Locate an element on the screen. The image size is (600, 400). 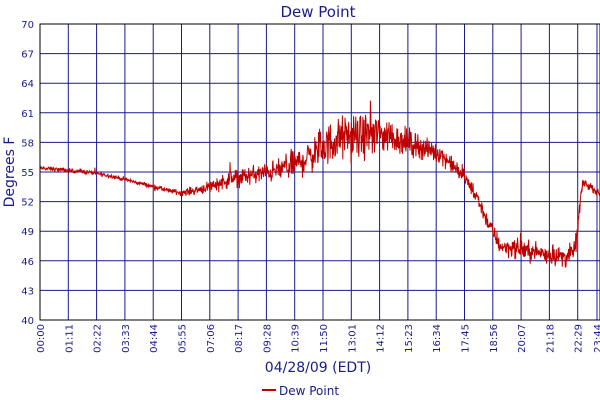
y-tick-label: 49 is located at coordinates (27, 232).